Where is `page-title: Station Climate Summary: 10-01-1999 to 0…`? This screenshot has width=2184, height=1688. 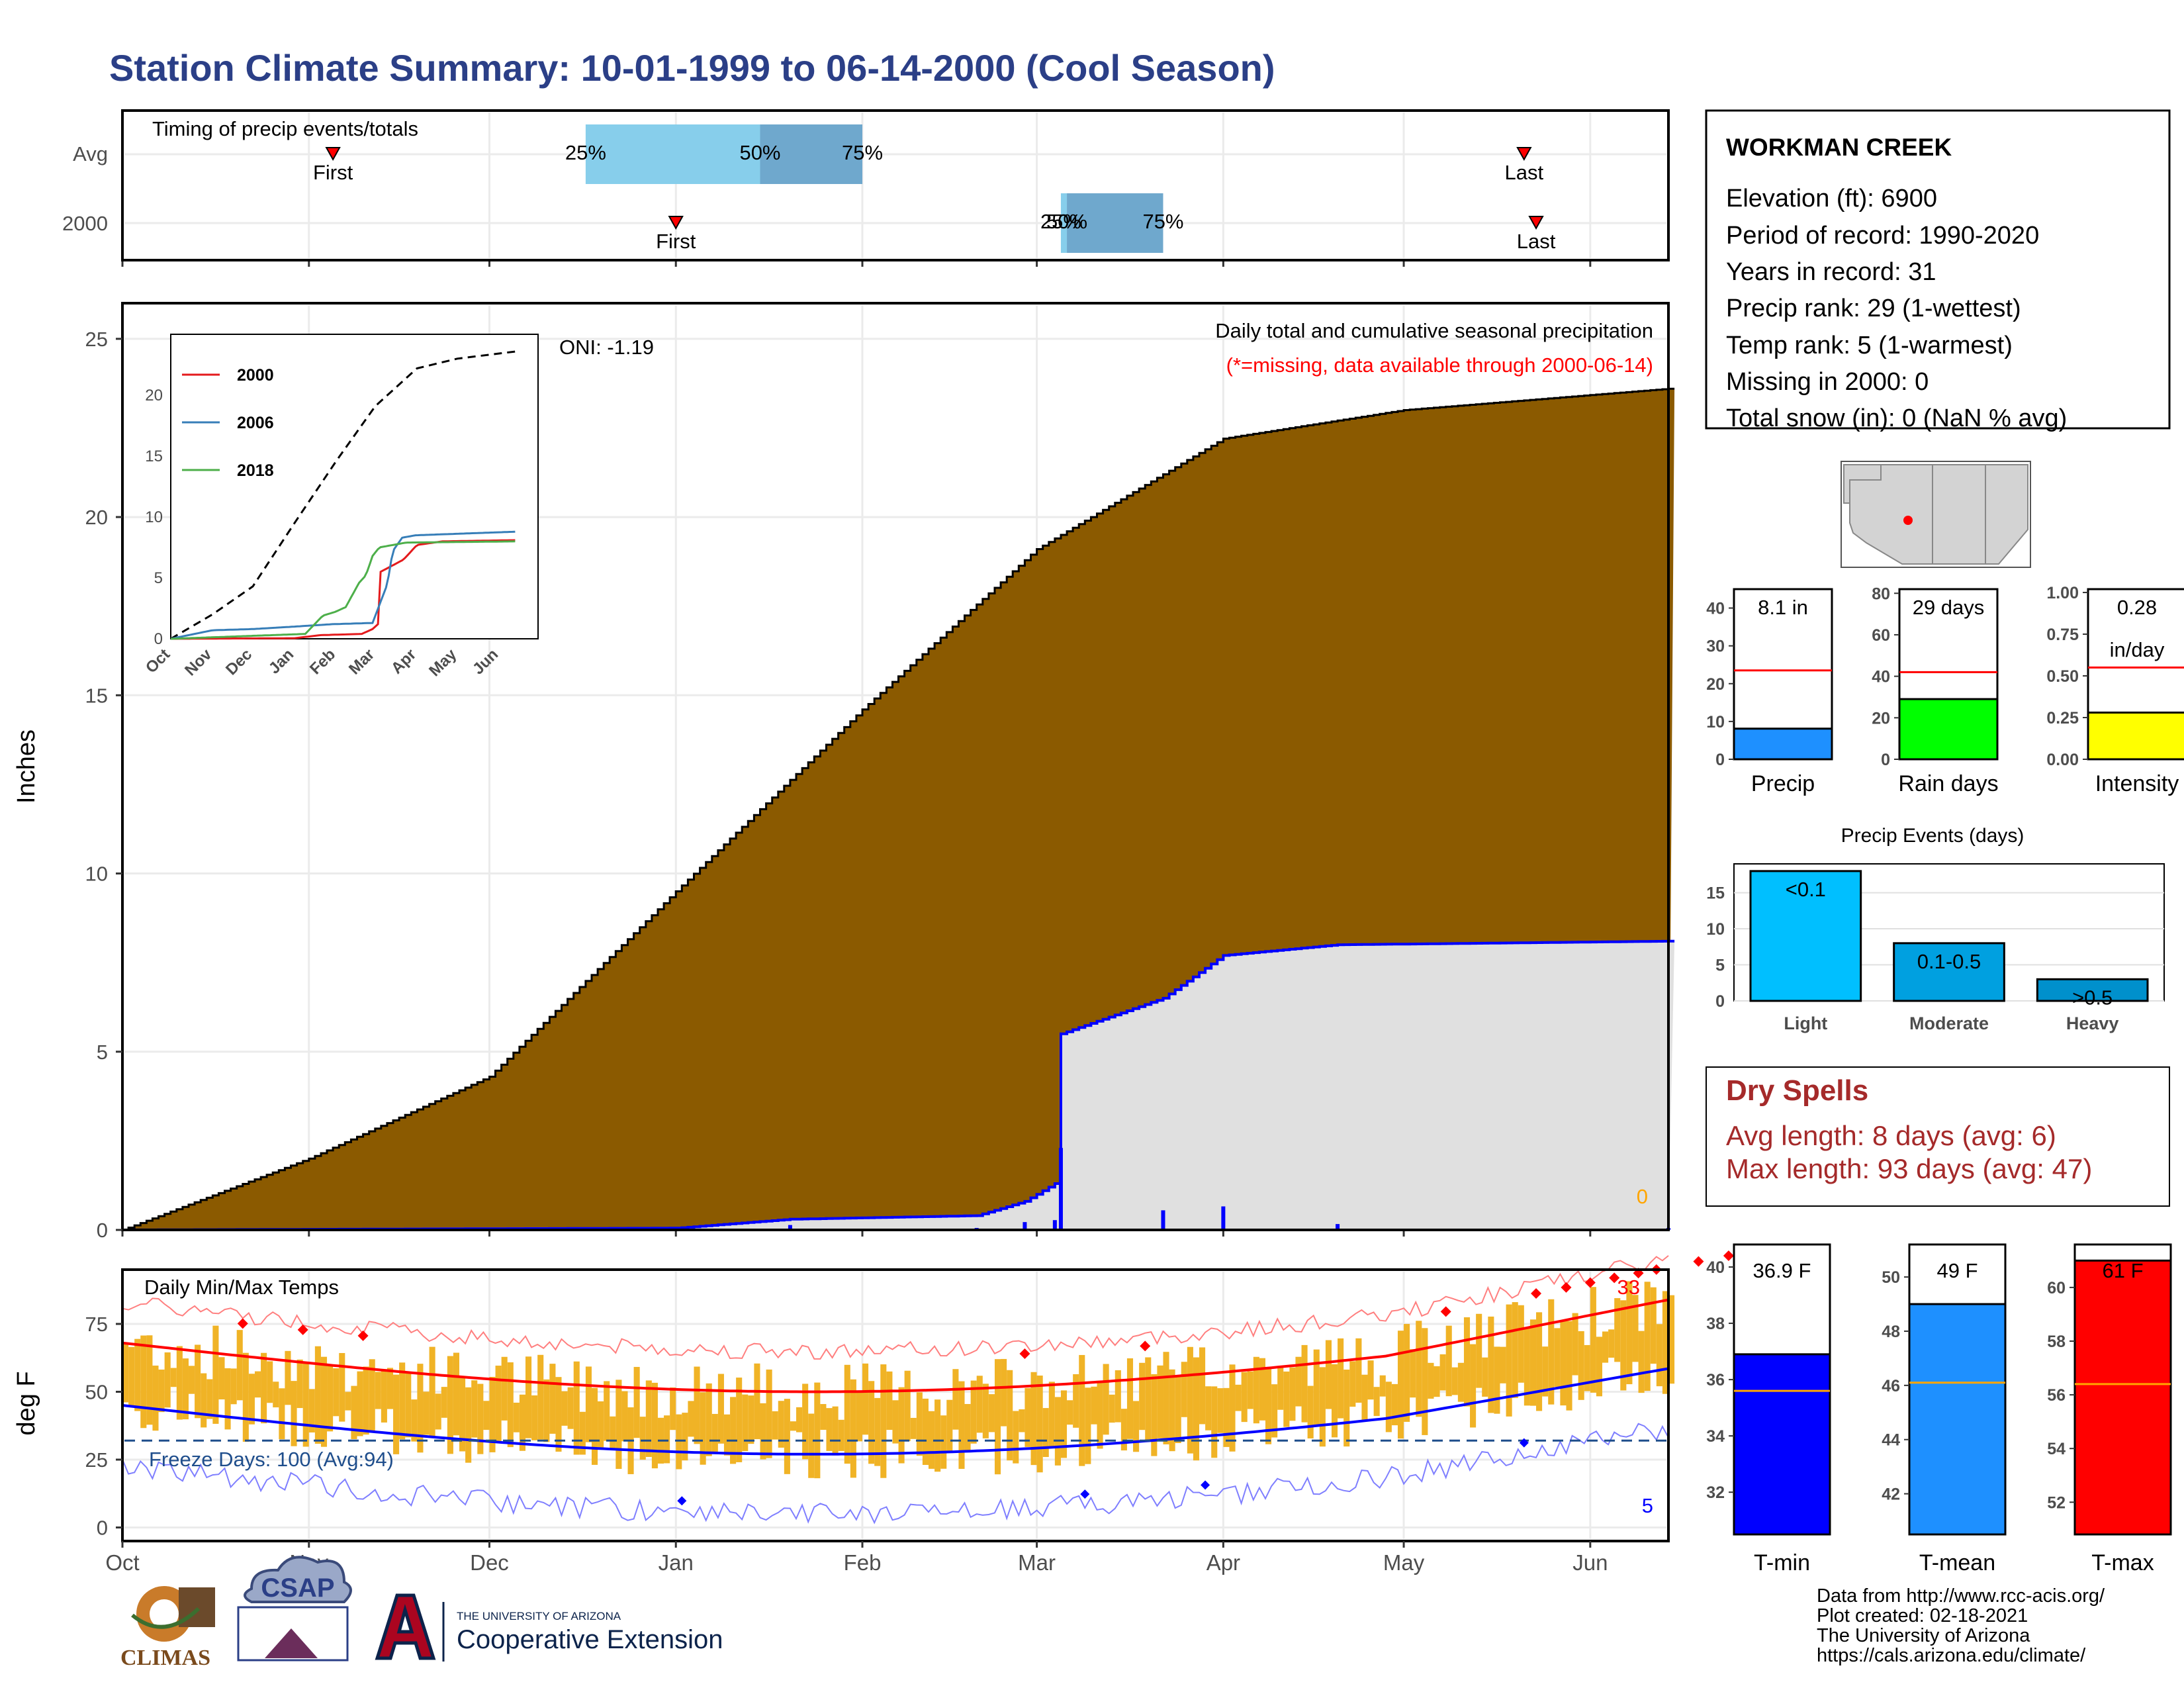 page-title: Station Climate Summary: 10-01-1999 to 0… is located at coordinates (692, 68).